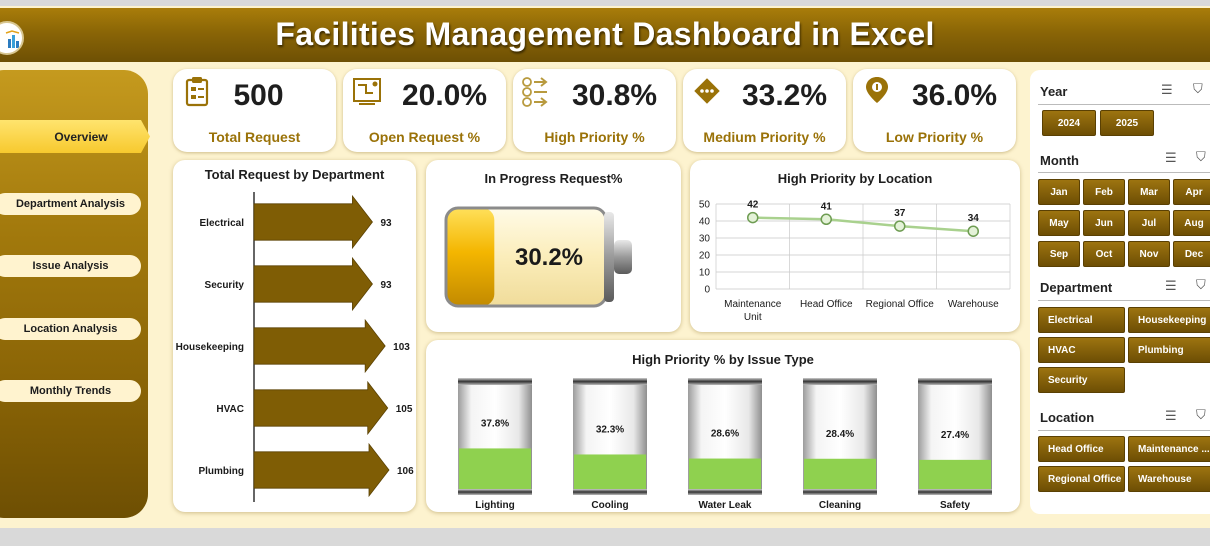 This screenshot has width=1210, height=546. I want to click on slicer-month-aug: Aug, so click(1191, 223).